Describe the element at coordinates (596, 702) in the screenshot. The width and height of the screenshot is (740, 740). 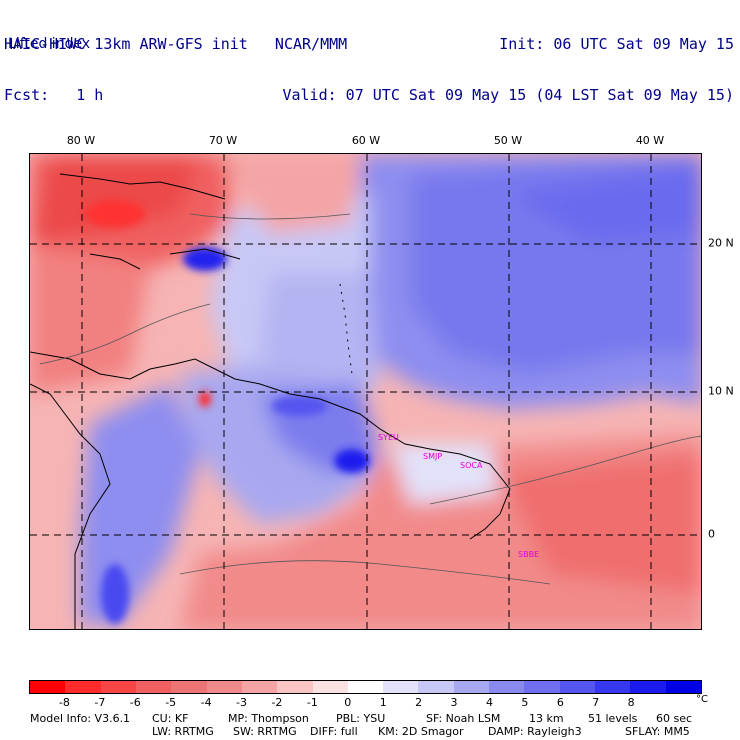
I see `colorbar-tick-label: 7` at that location.